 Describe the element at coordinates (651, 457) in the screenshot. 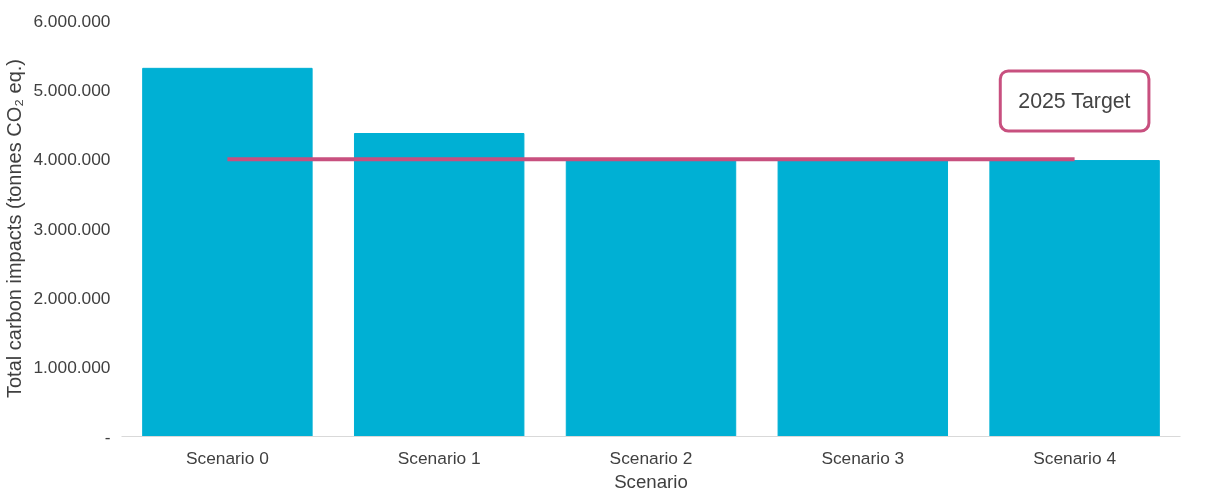

I see `x-tick-label: Scenario 2` at that location.